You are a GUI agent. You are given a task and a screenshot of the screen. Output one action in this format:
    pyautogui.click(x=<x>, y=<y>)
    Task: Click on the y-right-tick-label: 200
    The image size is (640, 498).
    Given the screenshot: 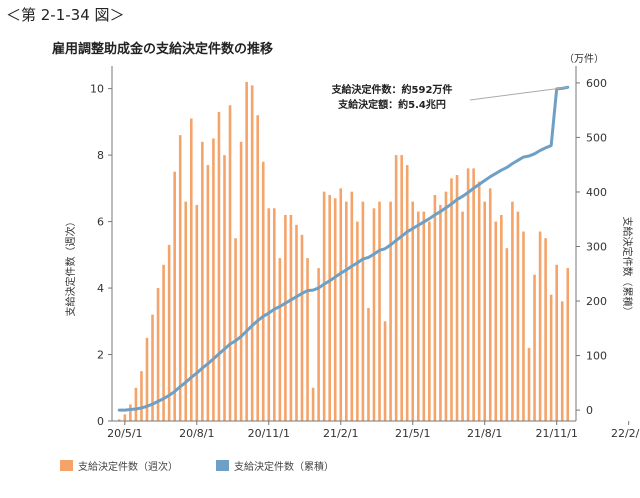 What is the action you would take?
    pyautogui.click(x=596, y=301)
    